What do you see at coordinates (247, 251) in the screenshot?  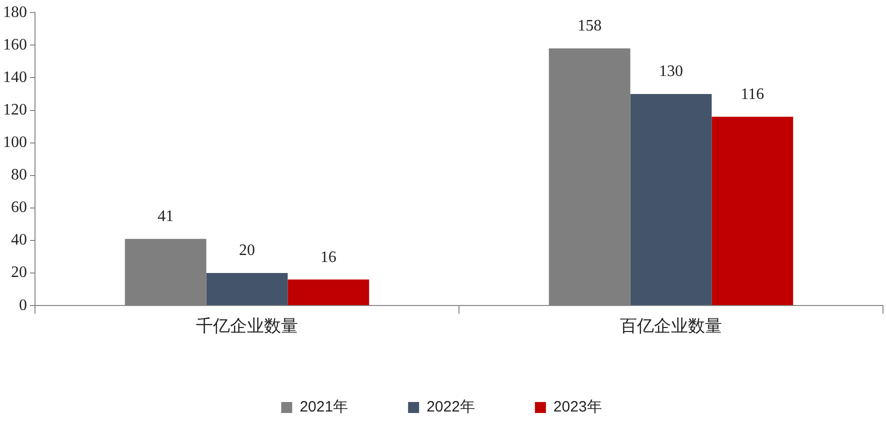 I see `data-label: 20` at bounding box center [247, 251].